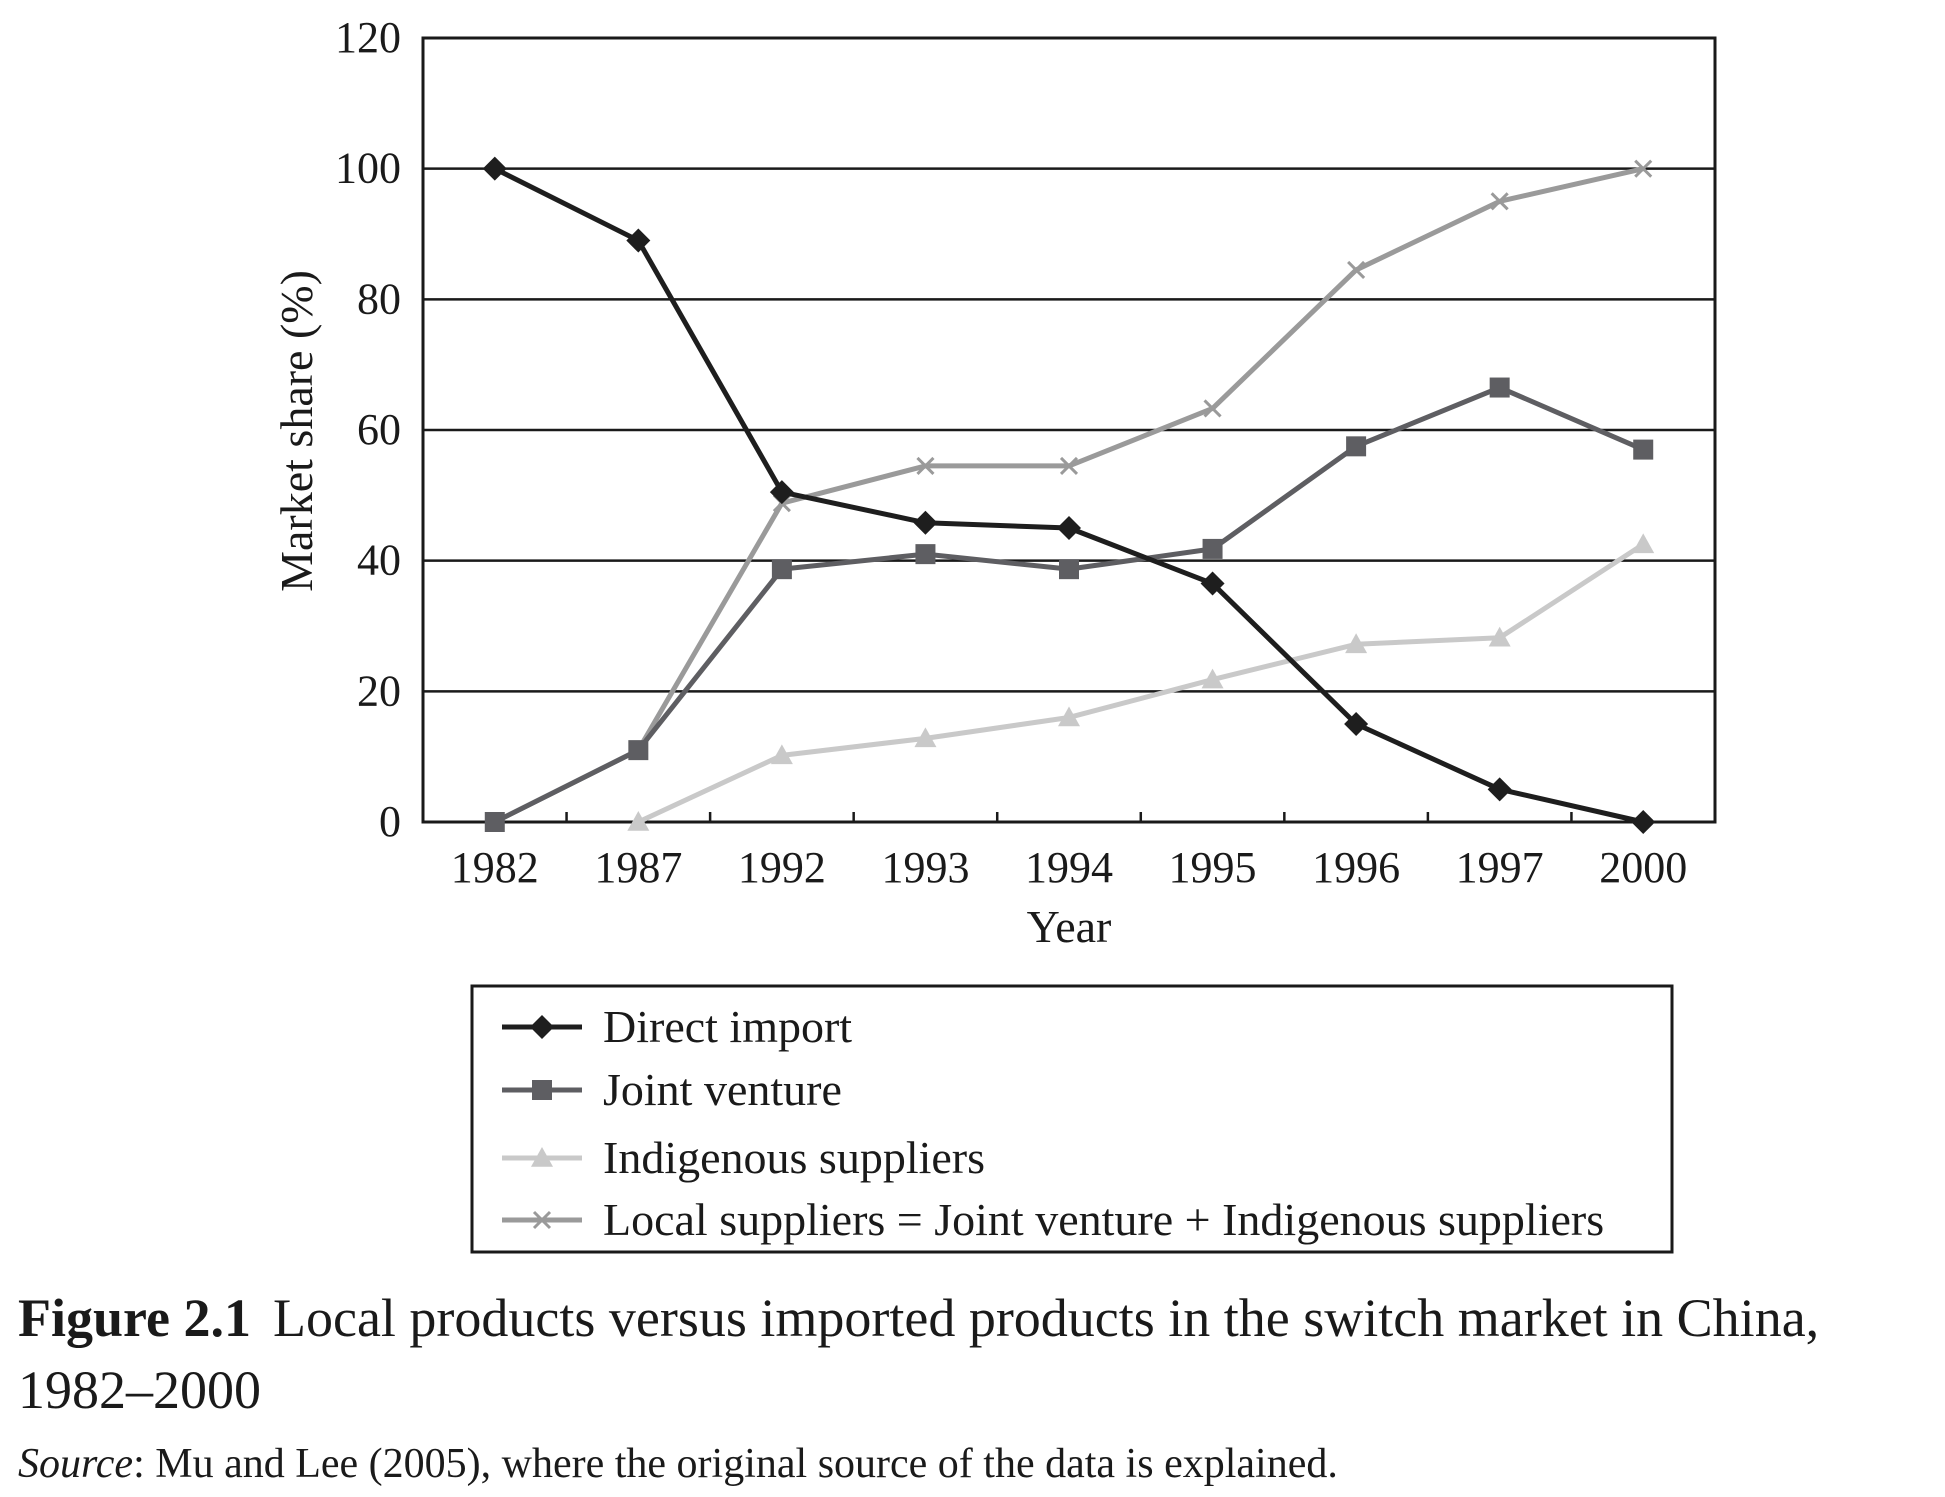 The width and height of the screenshot is (1945, 1497). I want to click on legend-item: Indigenous suppliers, so click(743, 1157).